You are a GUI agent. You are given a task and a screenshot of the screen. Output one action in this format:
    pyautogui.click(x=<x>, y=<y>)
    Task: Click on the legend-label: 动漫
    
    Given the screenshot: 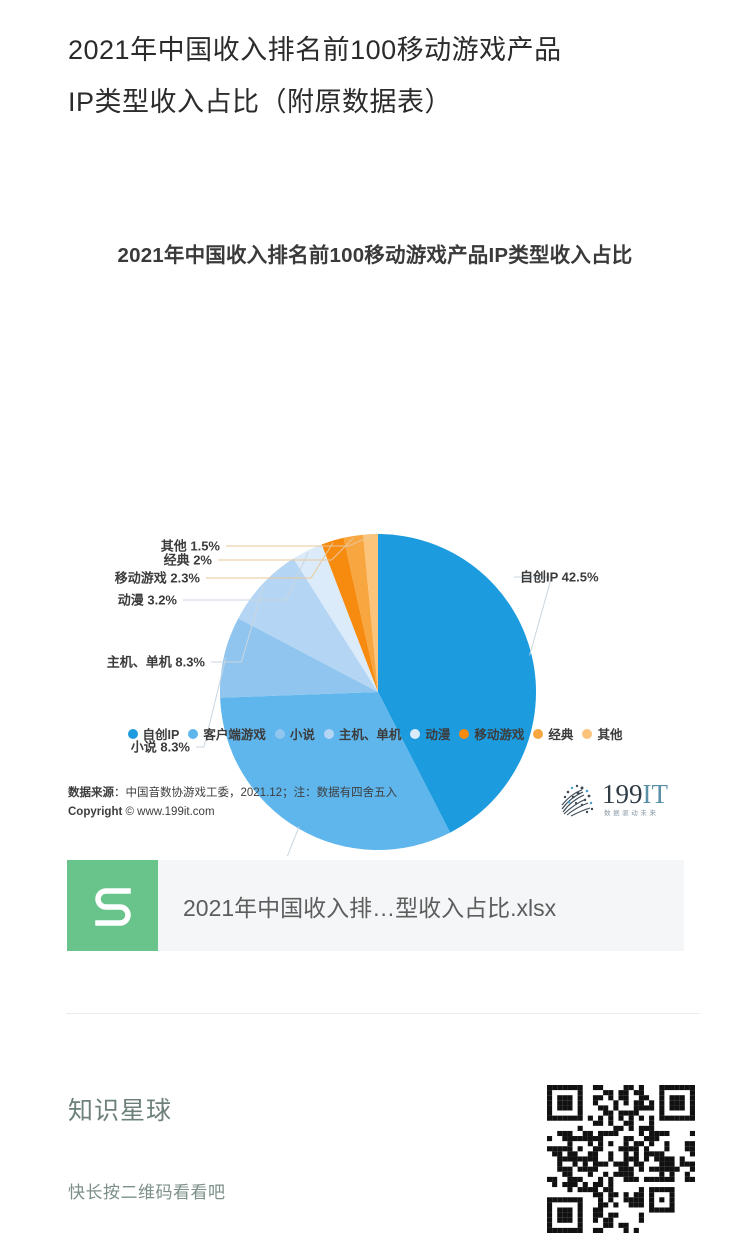 What is the action you would take?
    pyautogui.click(x=438, y=735)
    